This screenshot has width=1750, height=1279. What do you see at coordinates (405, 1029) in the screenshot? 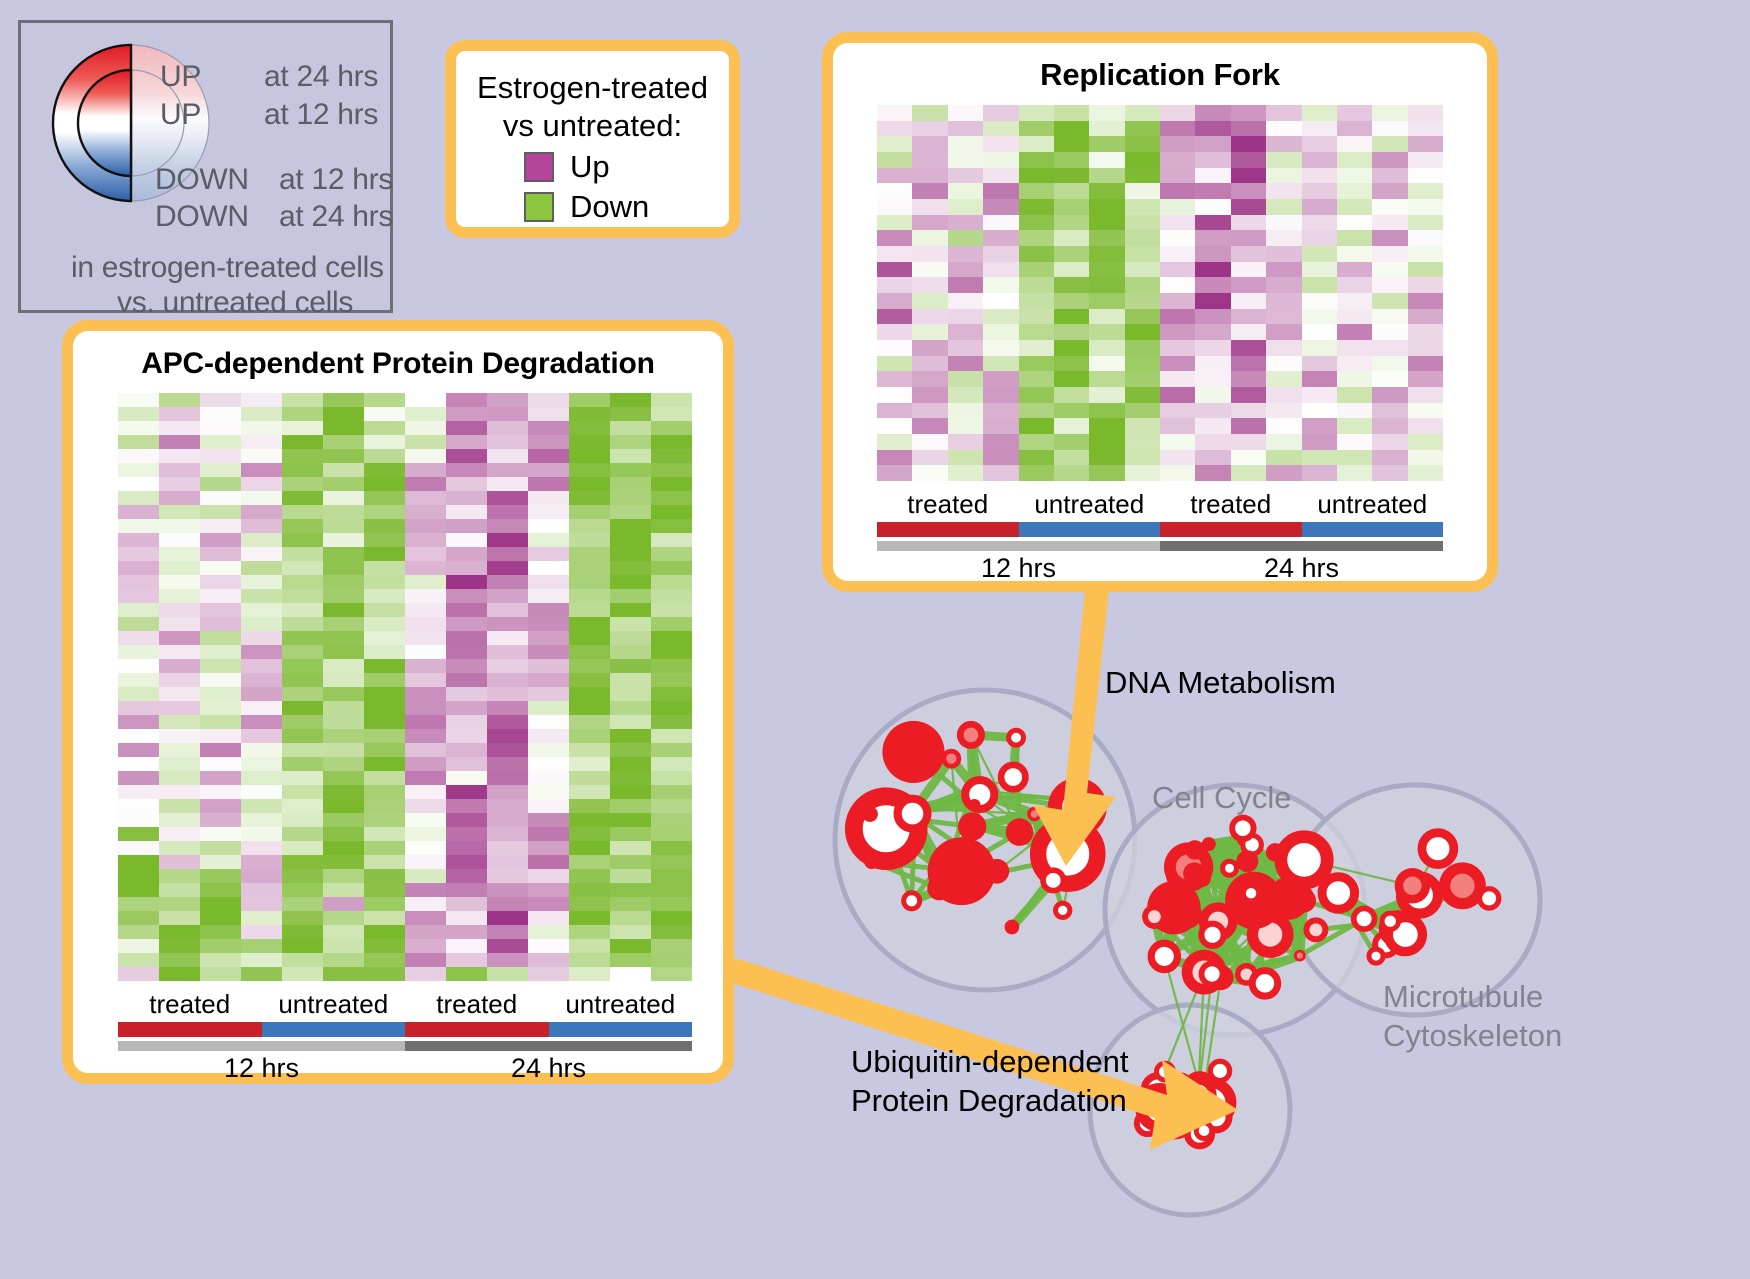
I see `apc-treatment-bar` at bounding box center [405, 1029].